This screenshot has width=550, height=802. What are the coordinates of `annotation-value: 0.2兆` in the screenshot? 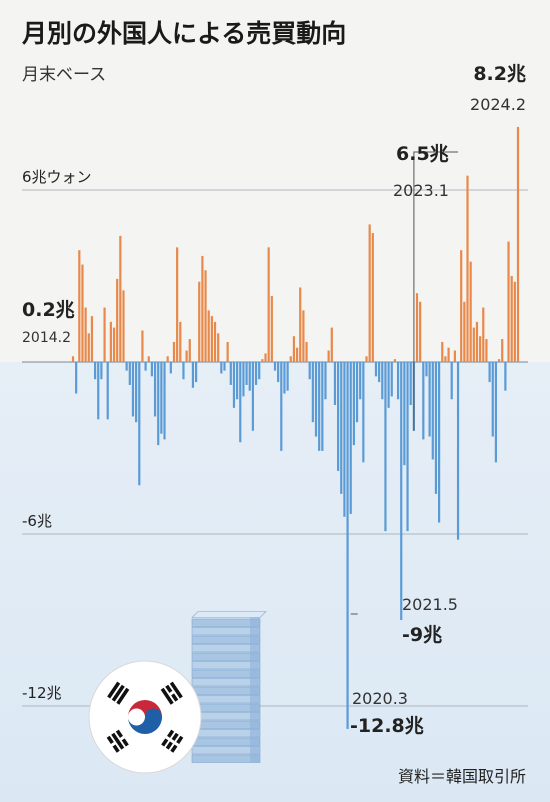 It's located at (48, 310).